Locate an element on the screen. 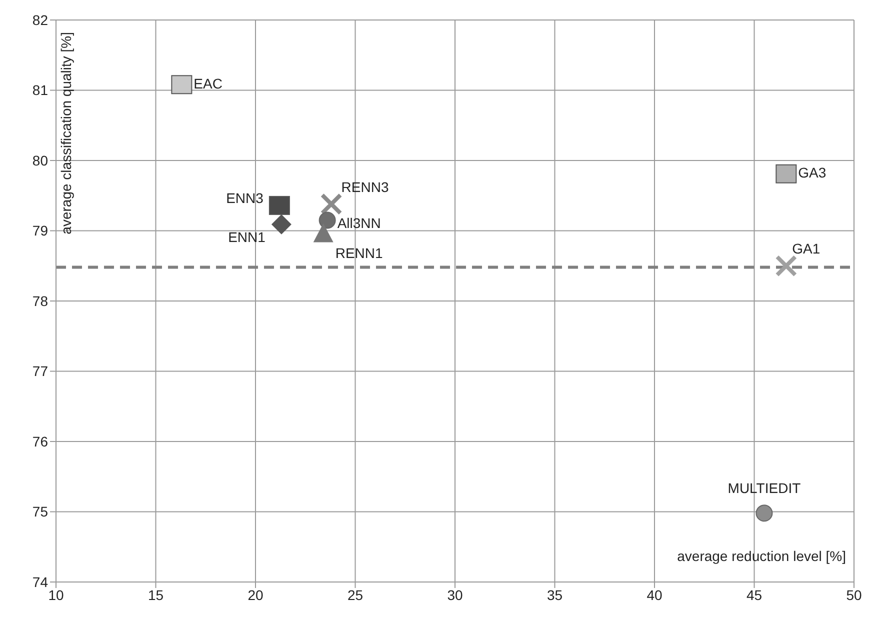  y-tick-label: 77 is located at coordinates (40, 371).